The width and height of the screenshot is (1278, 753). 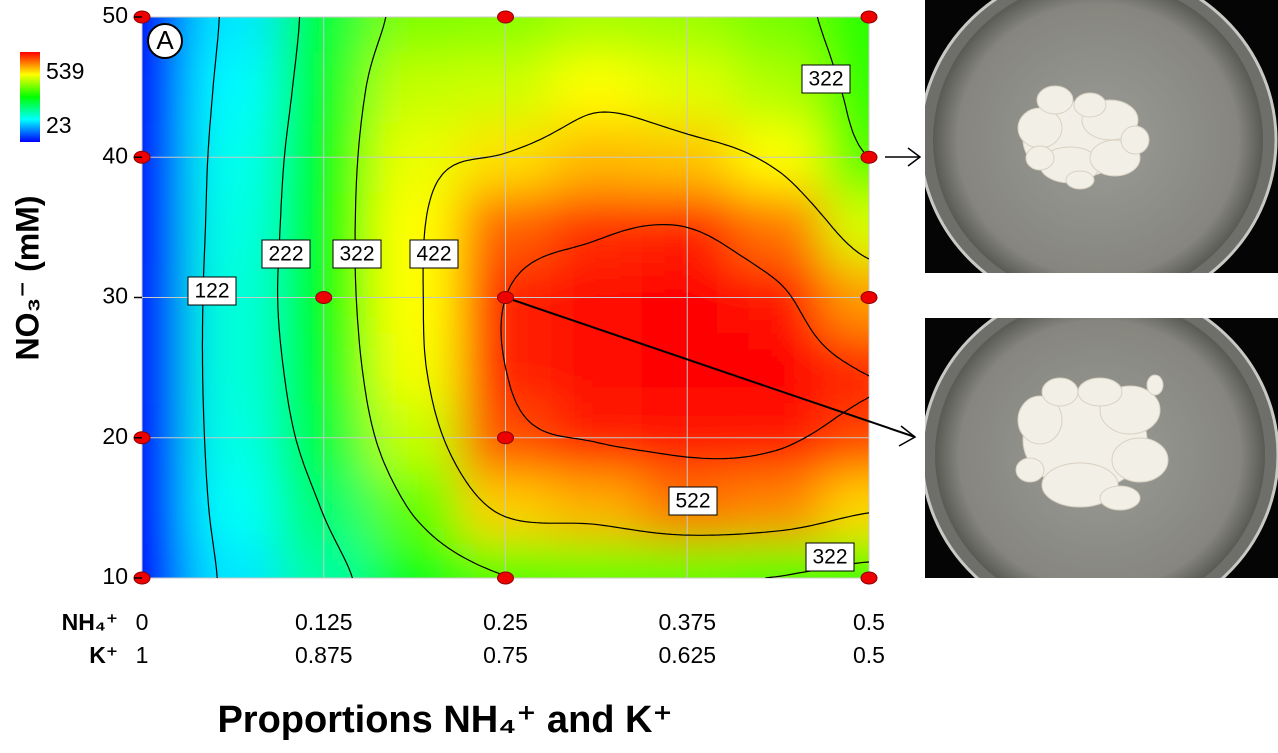 What do you see at coordinates (869, 622) in the screenshot?
I see `x-tick-label: 0.5` at bounding box center [869, 622].